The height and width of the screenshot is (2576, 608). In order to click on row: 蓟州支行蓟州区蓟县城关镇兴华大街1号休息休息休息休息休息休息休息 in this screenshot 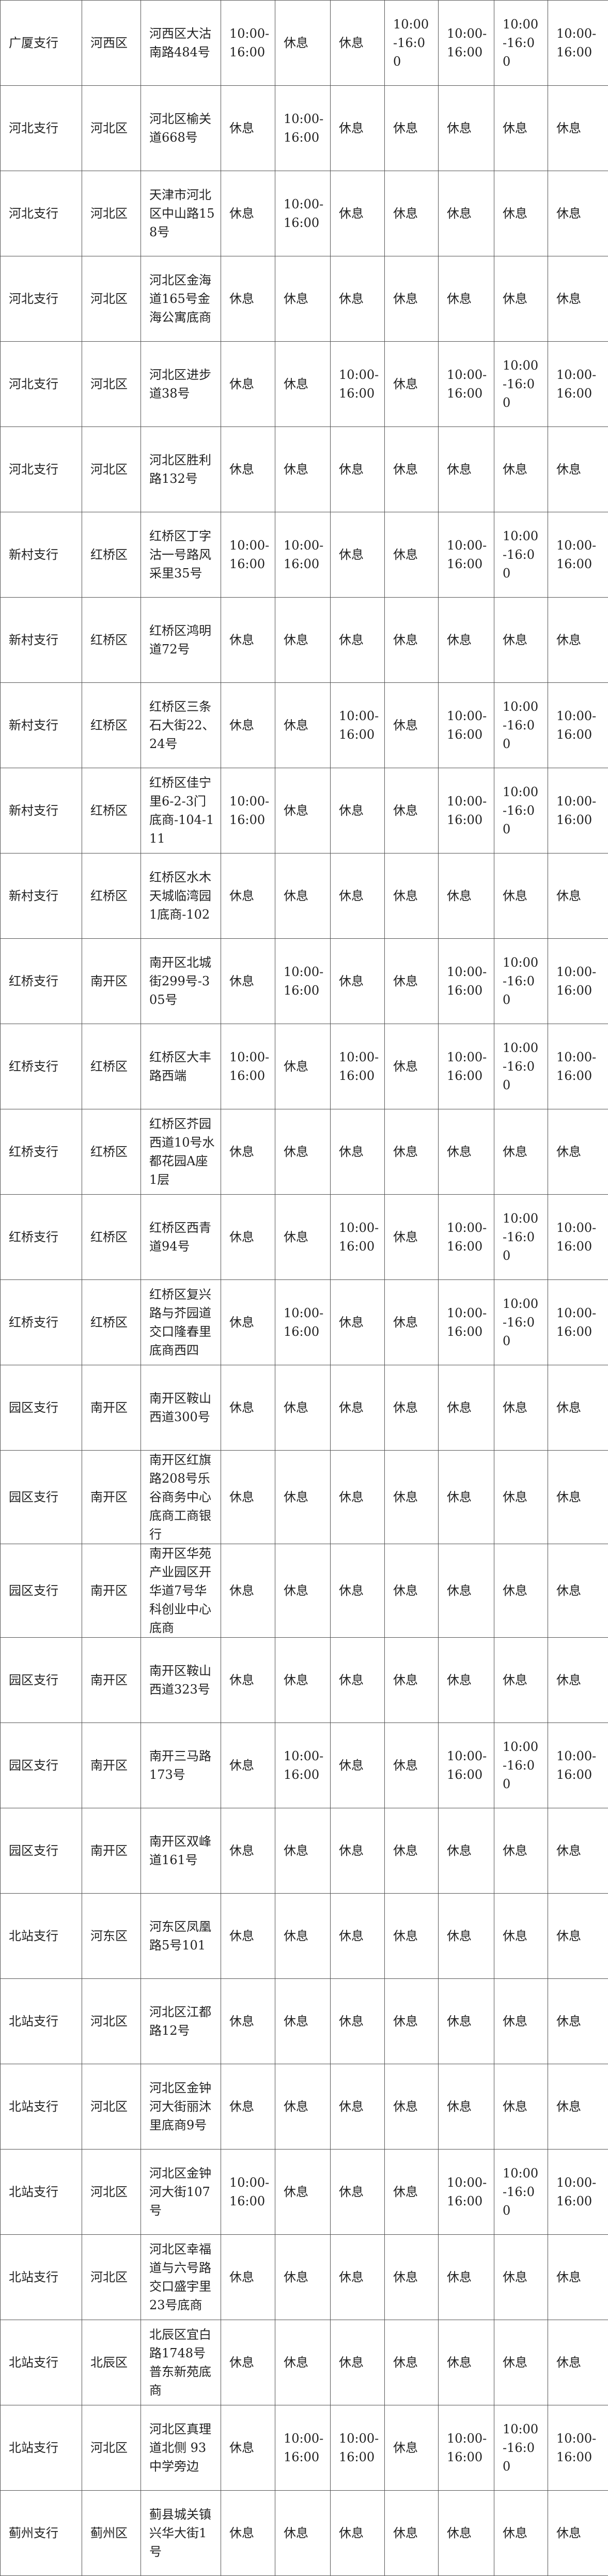, I will do `click(304, 2533)`.